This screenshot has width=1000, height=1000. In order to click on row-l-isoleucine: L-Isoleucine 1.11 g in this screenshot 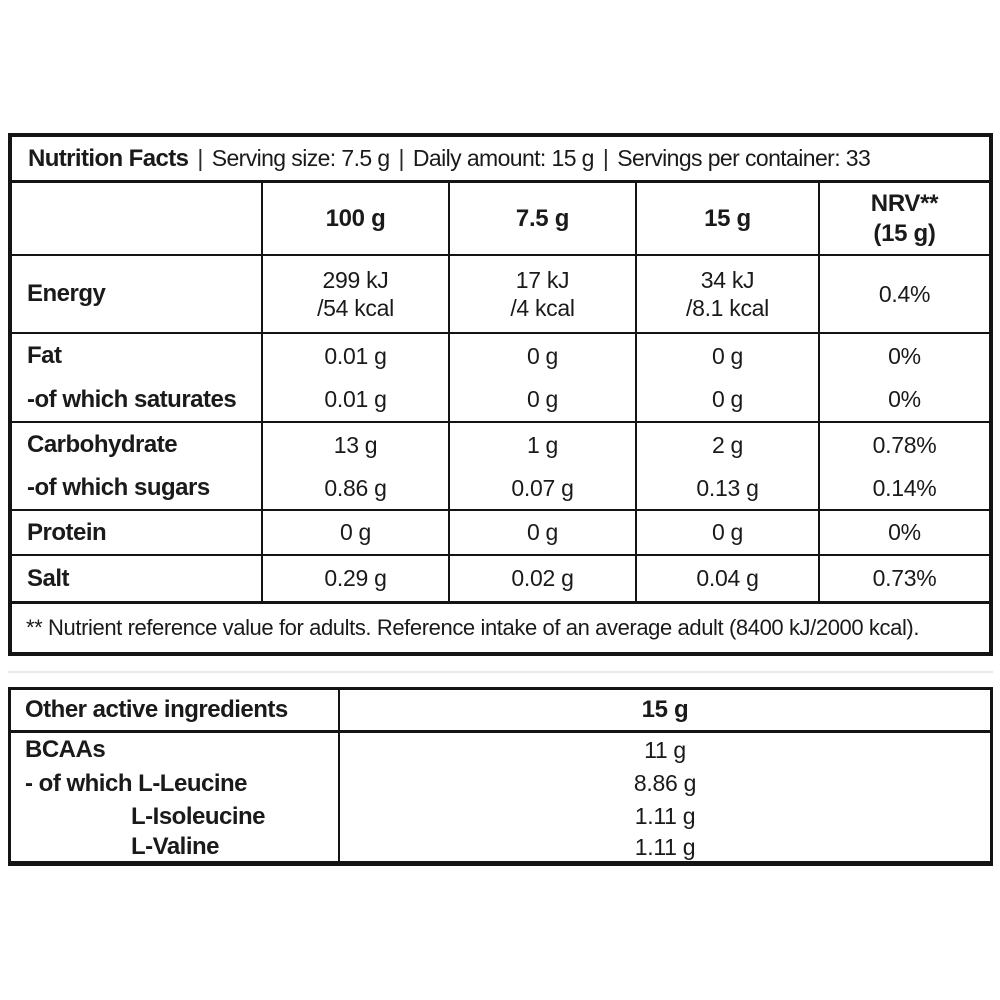, I will do `click(500, 816)`.